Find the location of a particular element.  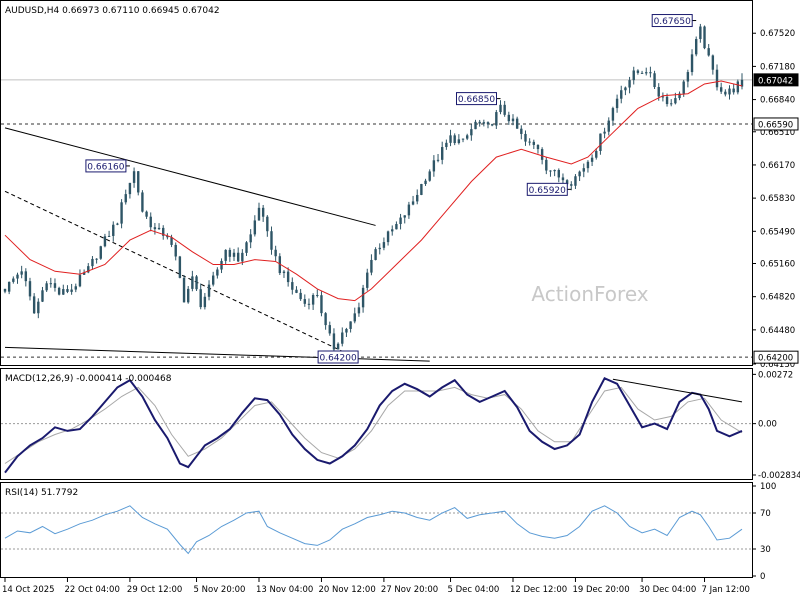

x-tick-label: 30 Dec 04:00 is located at coordinates (667, 590).